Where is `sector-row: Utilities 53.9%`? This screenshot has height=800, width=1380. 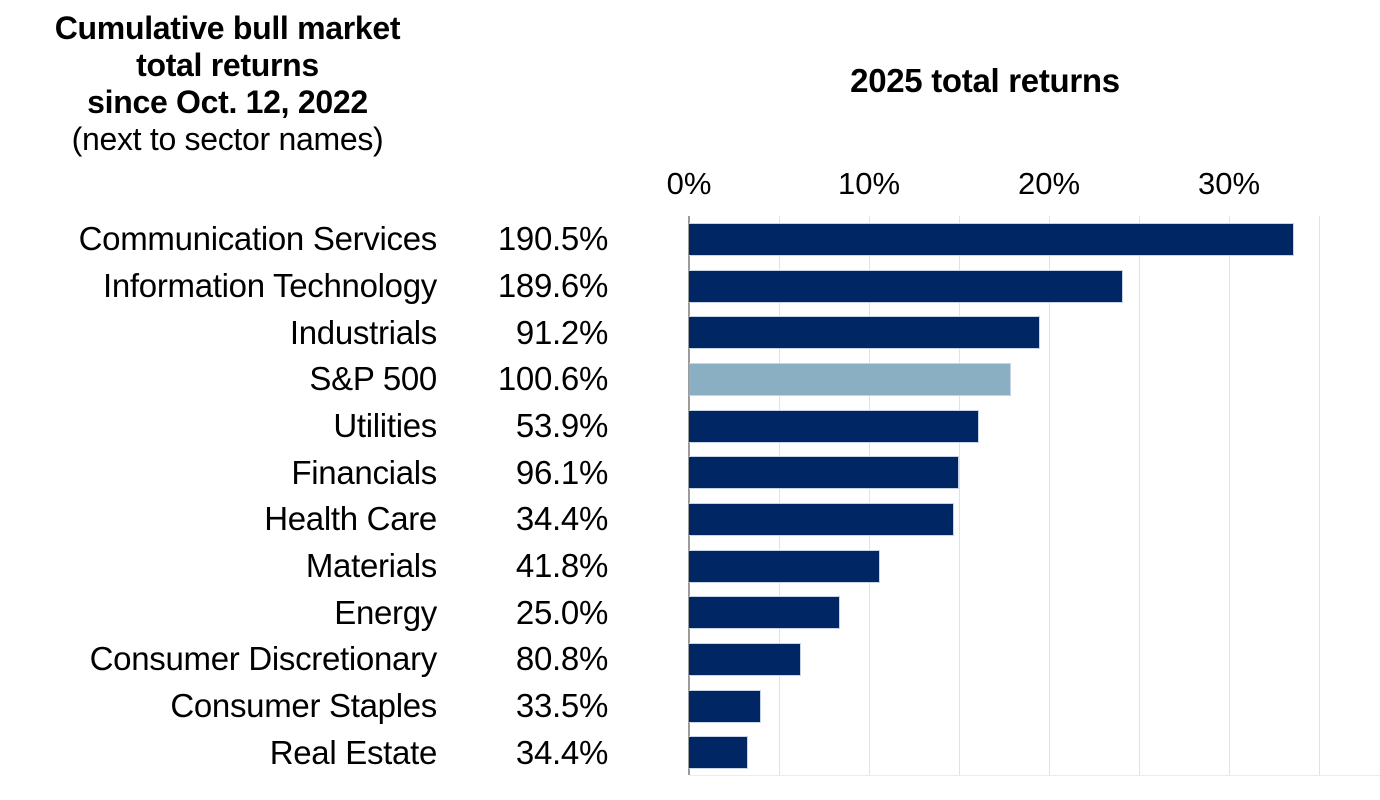
sector-row: Utilities 53.9% is located at coordinates (690, 426).